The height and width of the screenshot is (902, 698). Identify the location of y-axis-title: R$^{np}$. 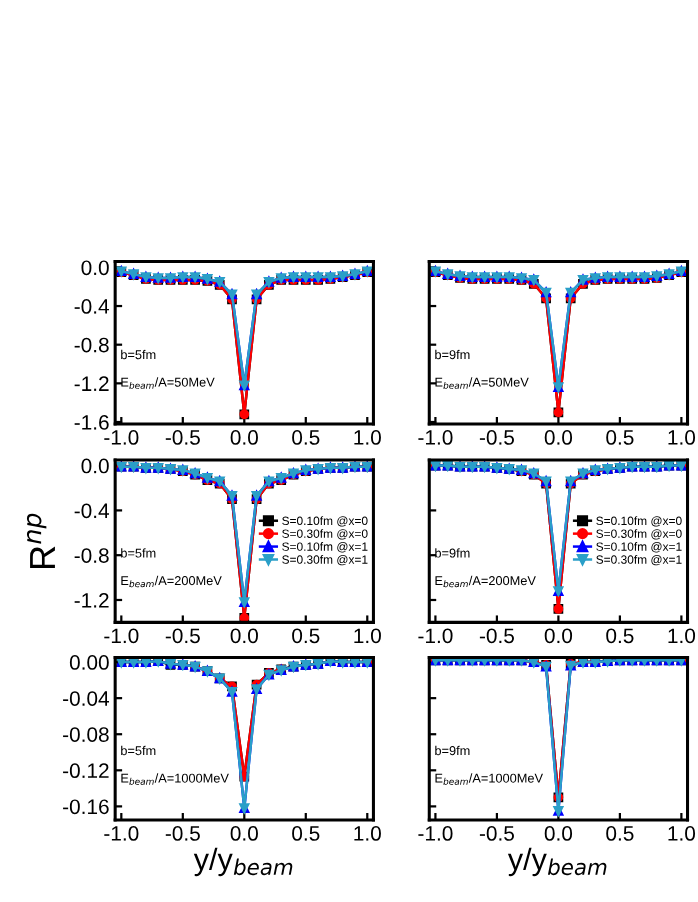
(40, 541).